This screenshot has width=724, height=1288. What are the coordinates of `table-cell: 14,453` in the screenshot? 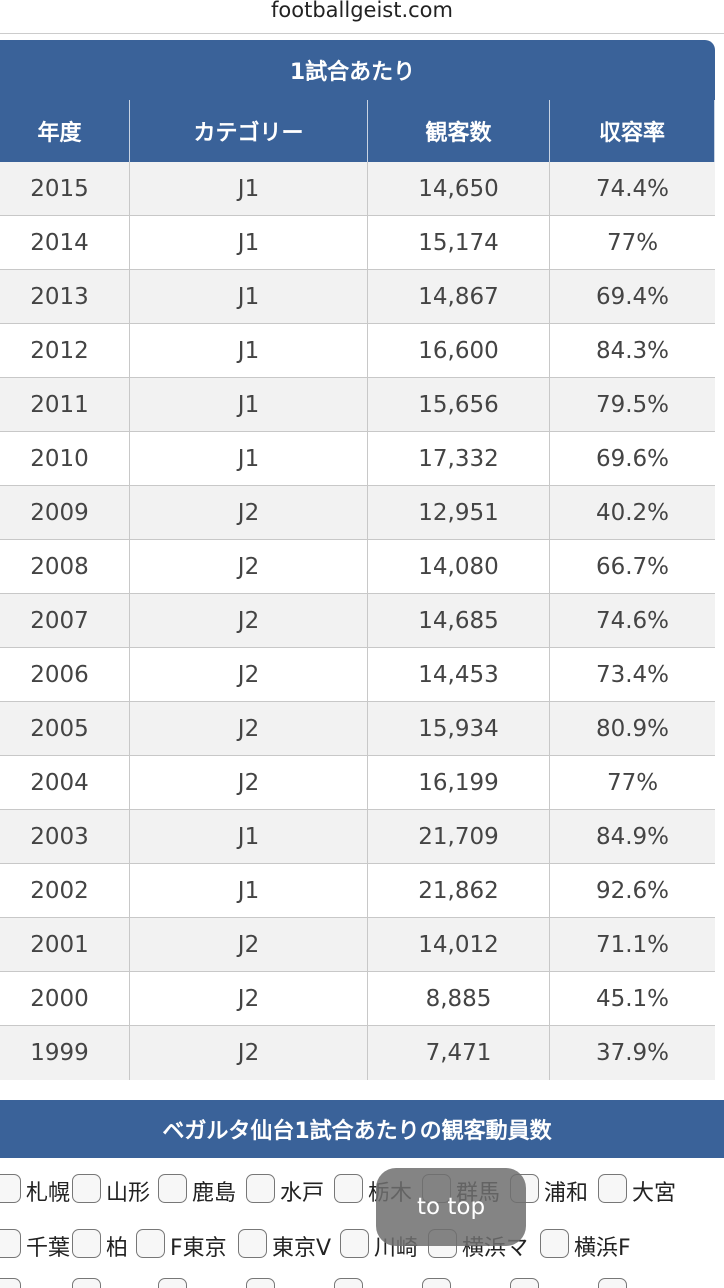 It's located at (459, 675).